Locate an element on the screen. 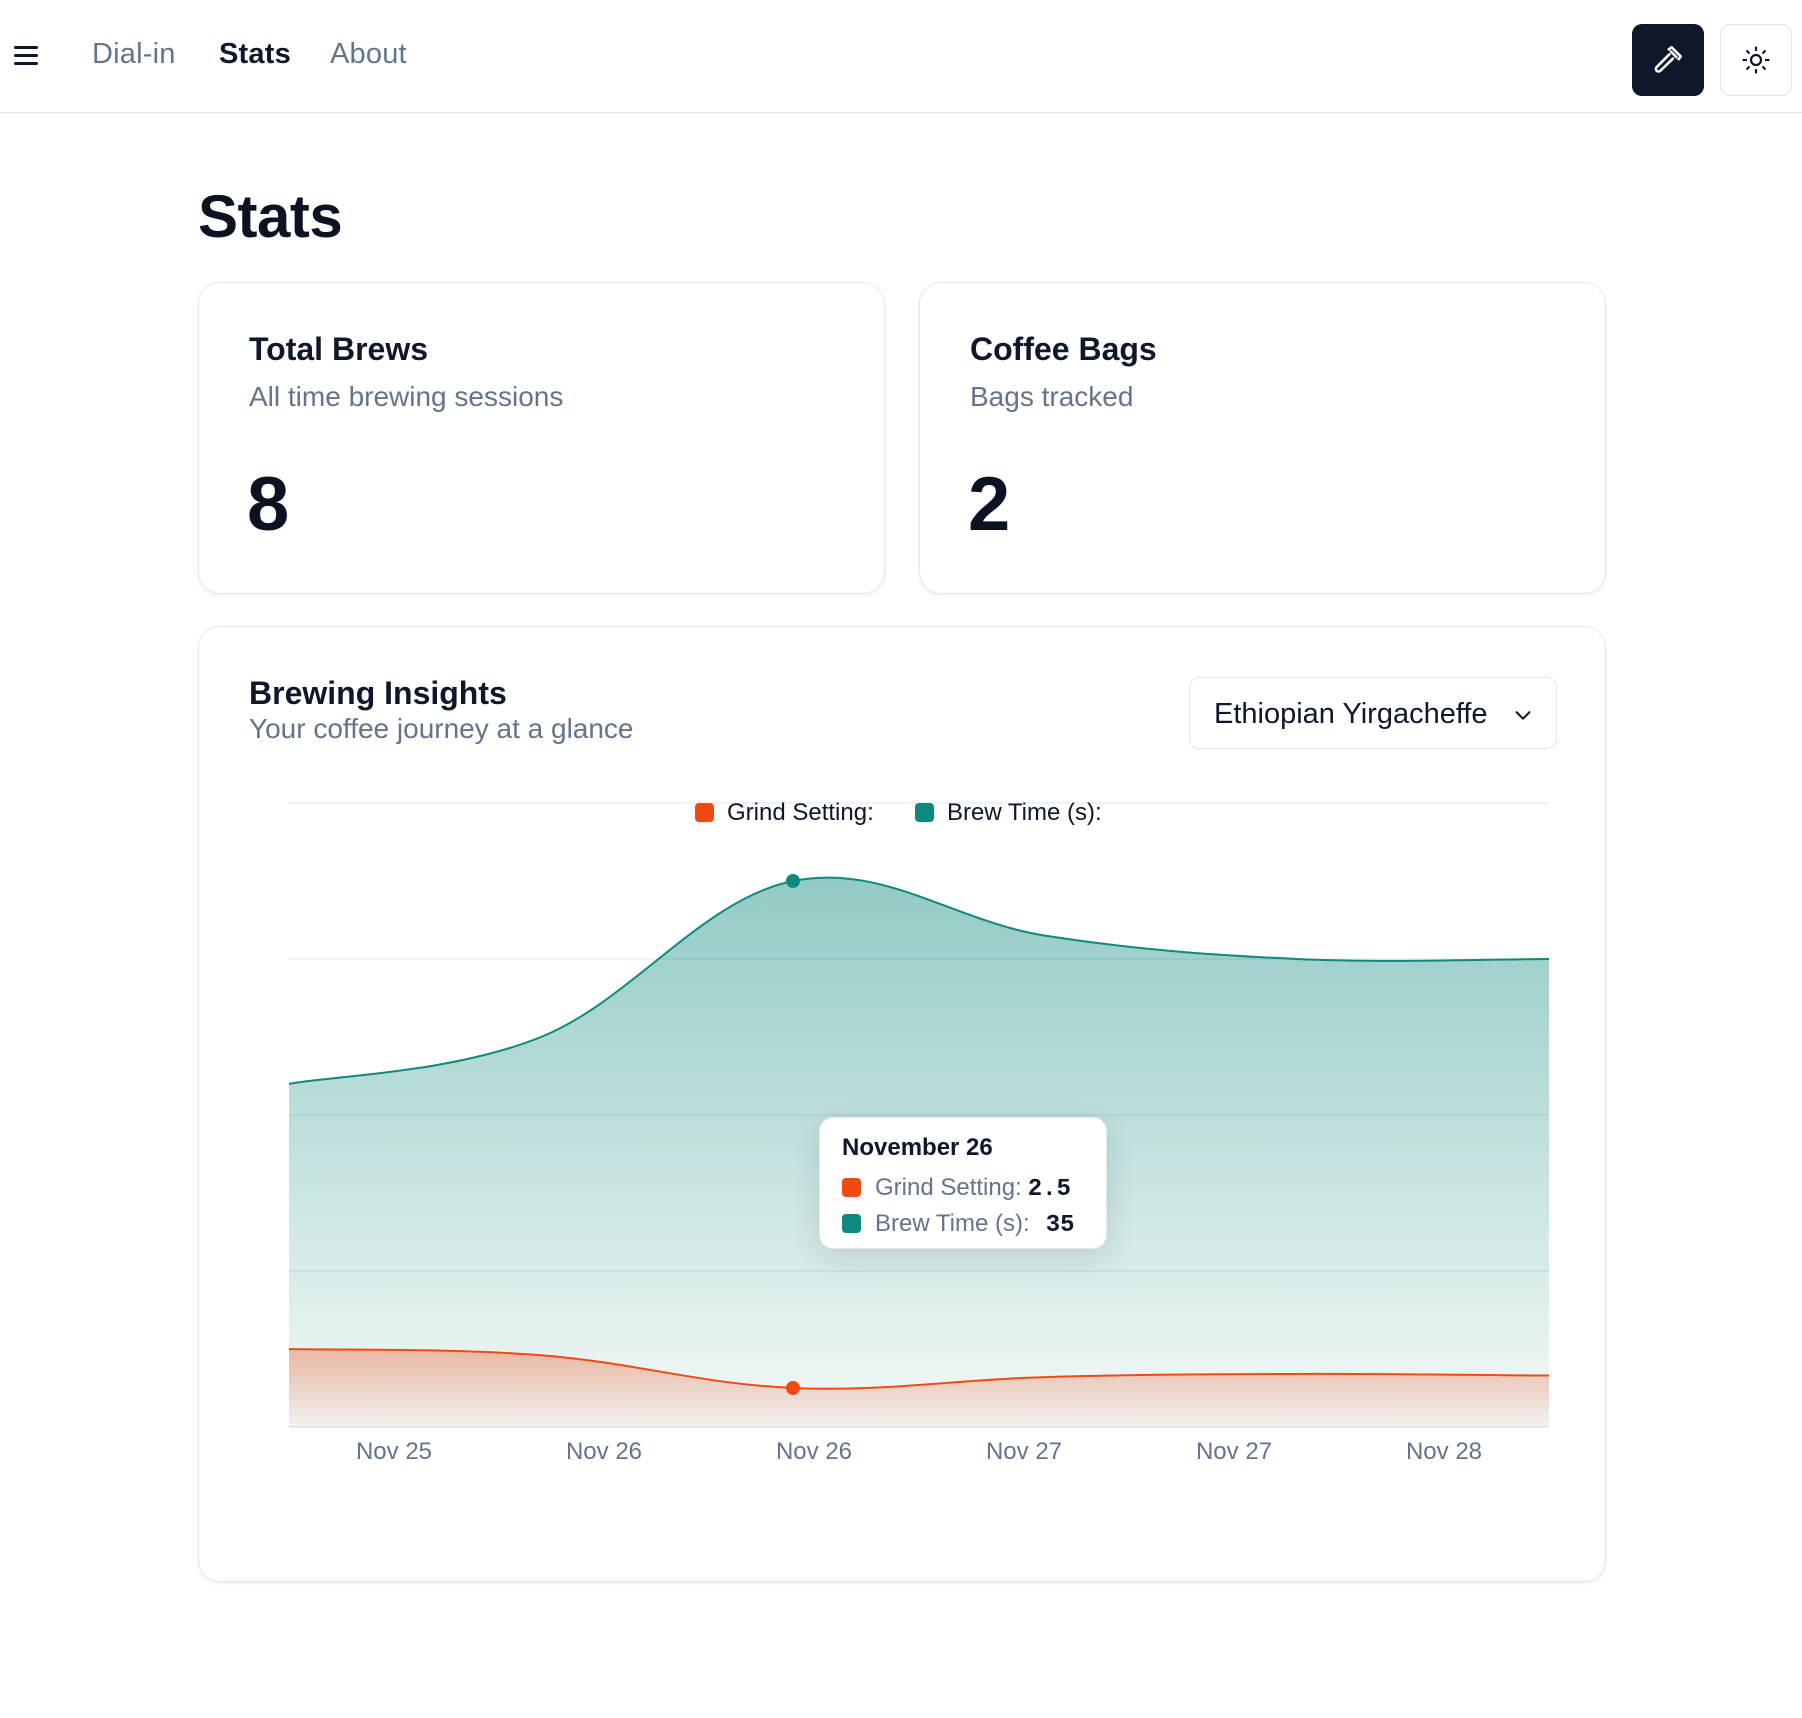  sun-icon is located at coordinates (1756, 60).